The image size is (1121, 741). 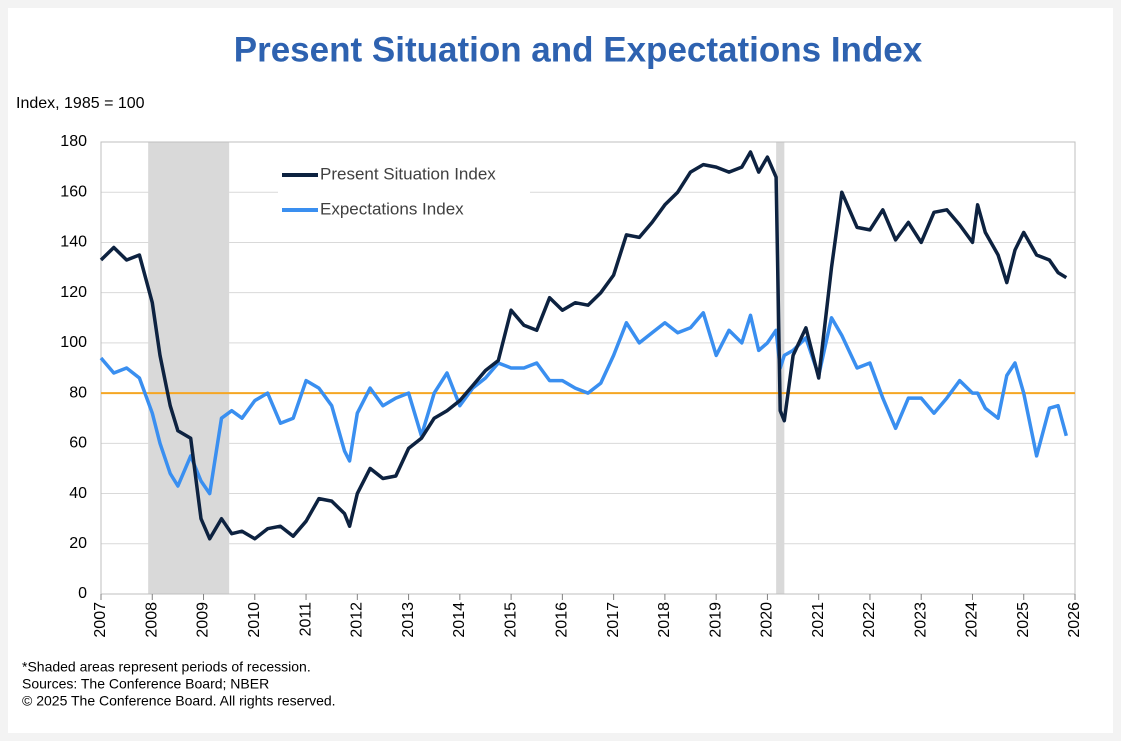 I want to click on x-tick-label: 2007, so click(x=100, y=620).